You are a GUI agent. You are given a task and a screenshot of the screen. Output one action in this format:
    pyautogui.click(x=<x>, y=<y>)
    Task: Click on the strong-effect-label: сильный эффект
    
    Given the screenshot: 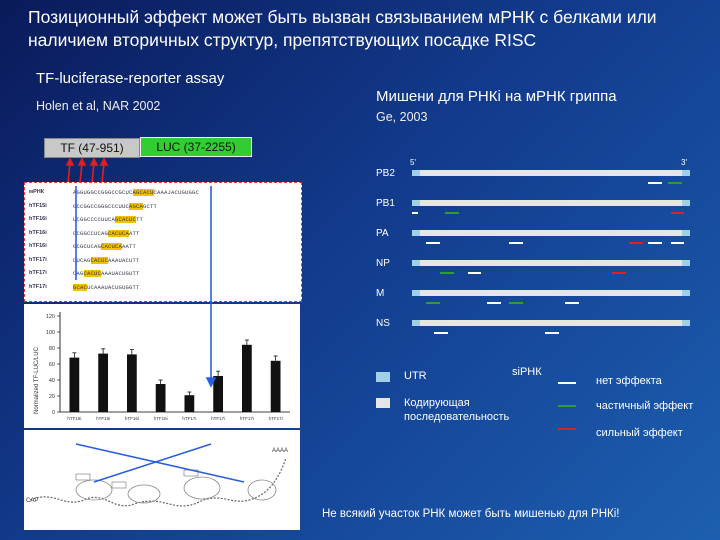 What is the action you would take?
    pyautogui.click(x=639, y=433)
    